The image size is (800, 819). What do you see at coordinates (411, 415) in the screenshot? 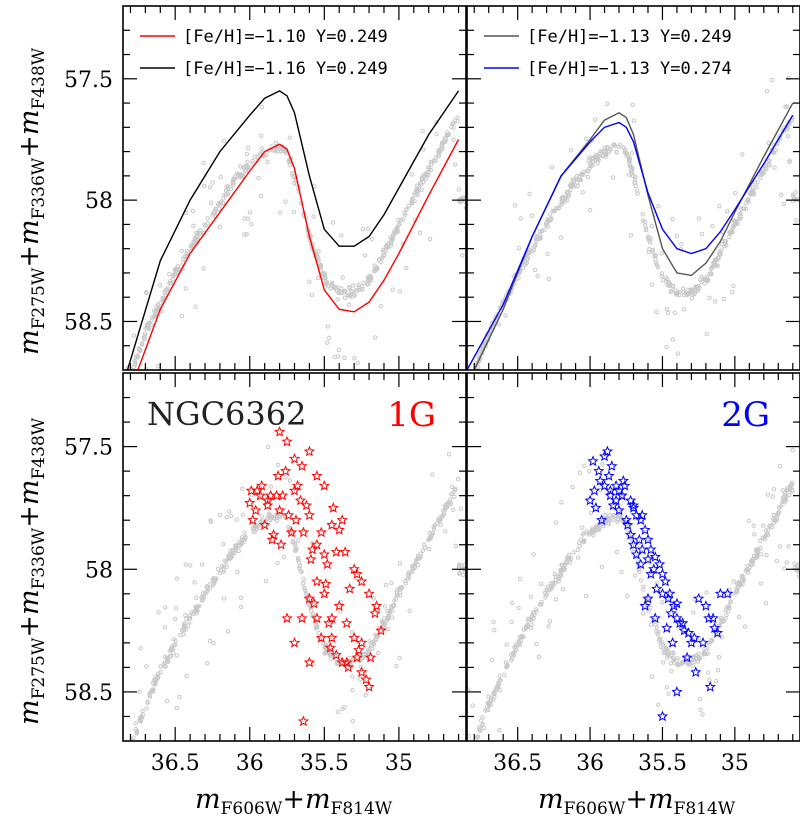
I see `population-label: 1G` at bounding box center [411, 415].